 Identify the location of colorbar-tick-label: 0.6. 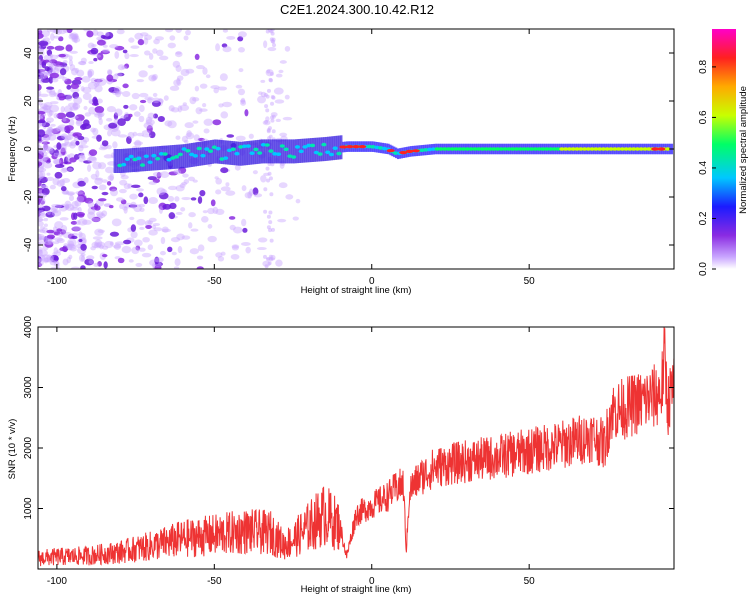
(703, 117).